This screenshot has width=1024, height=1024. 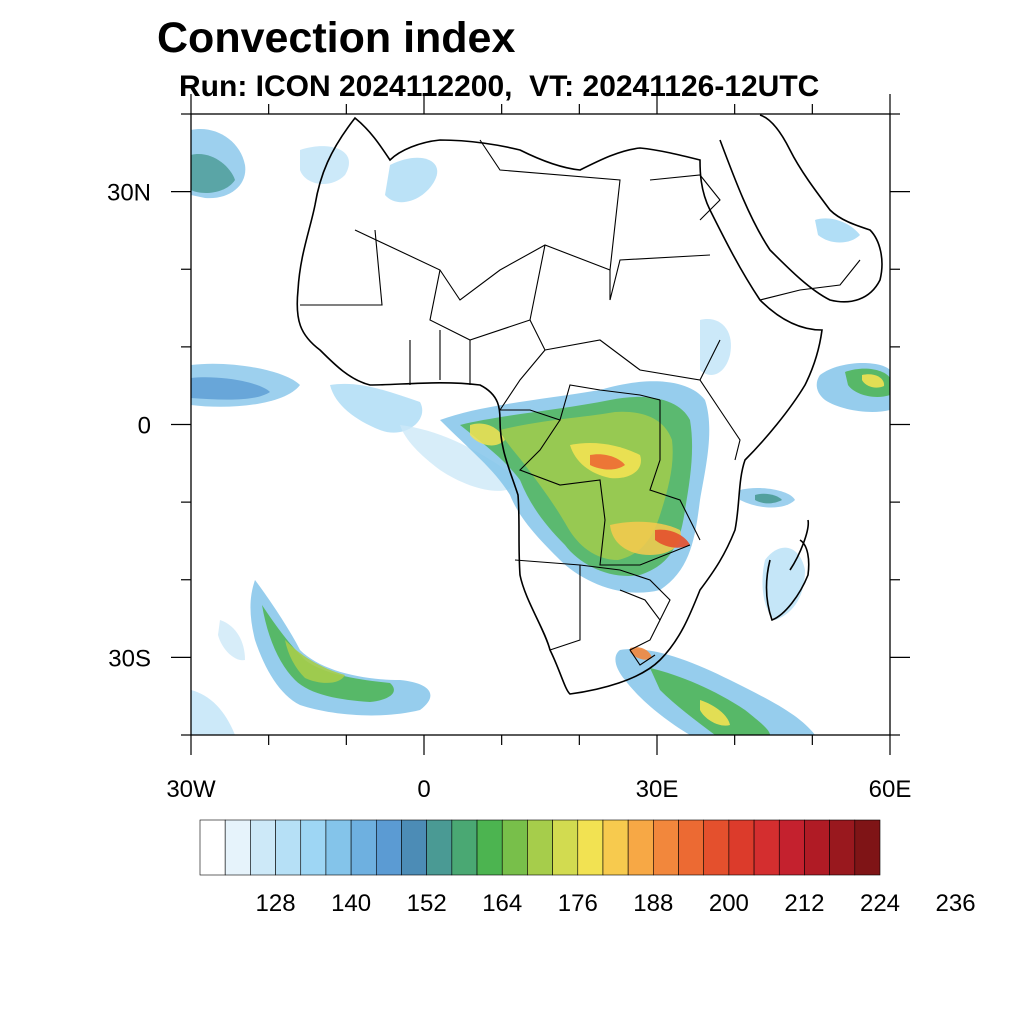 What do you see at coordinates (880, 903) in the screenshot?
I see `colorbar-label: 224` at bounding box center [880, 903].